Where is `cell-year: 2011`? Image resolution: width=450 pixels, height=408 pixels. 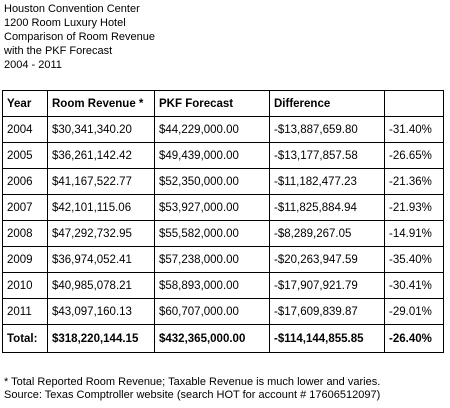
cell-year: 2011 is located at coordinates (25, 311).